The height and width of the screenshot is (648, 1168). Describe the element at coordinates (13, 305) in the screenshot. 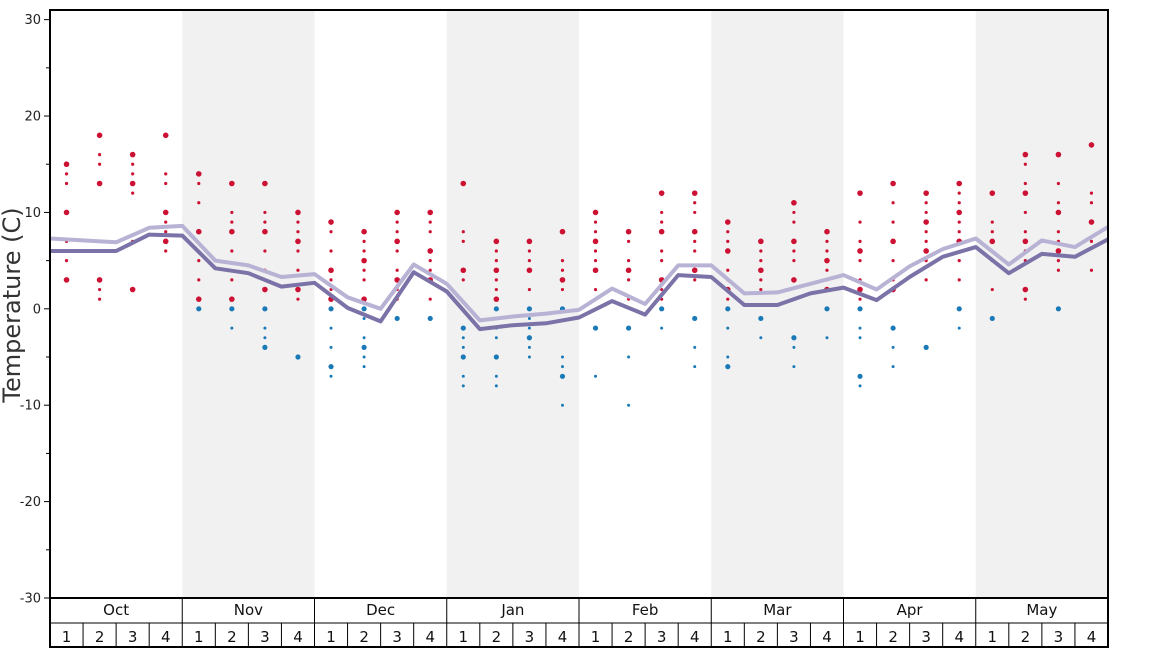

I see `y-axis-label: Temperature (C)` at that location.